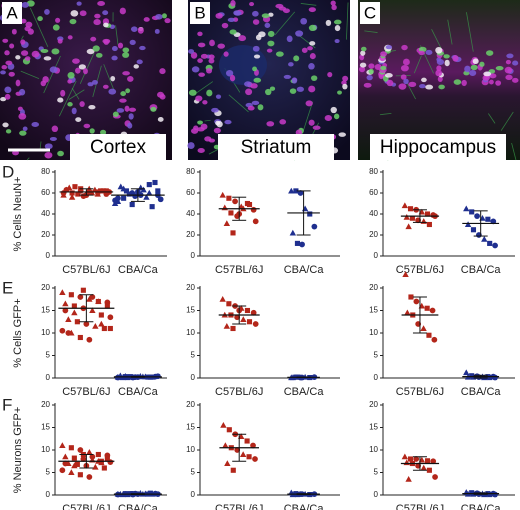 This screenshot has height=510, width=520. I want to click on y-tick-label: 40, so click(373, 213).